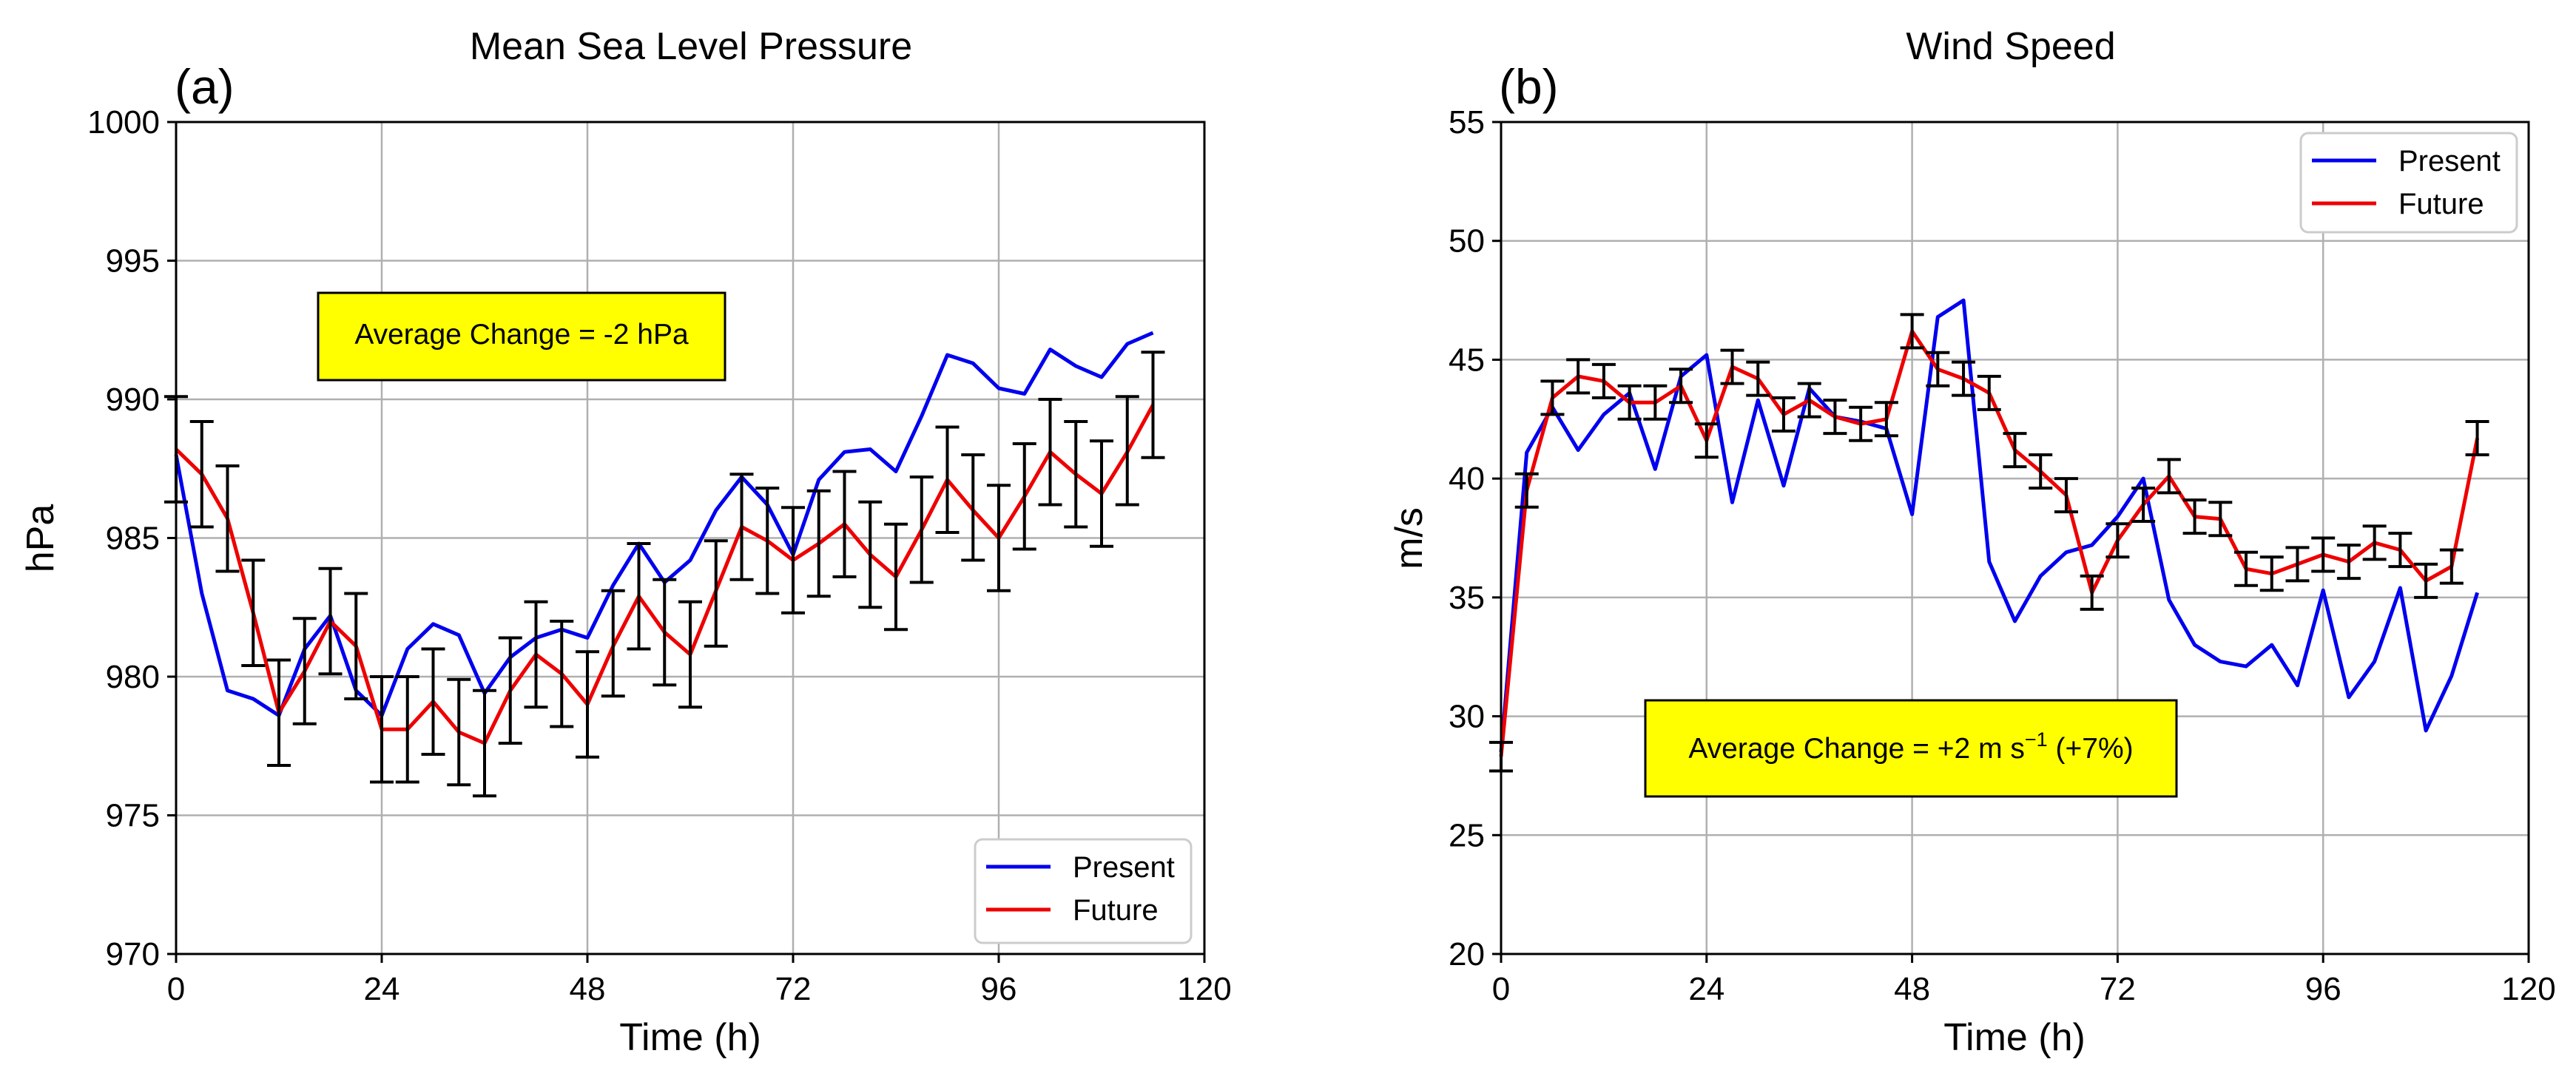 The height and width of the screenshot is (1076, 2576). What do you see at coordinates (123, 122) in the screenshot?
I see `y-tick-label: 1000` at bounding box center [123, 122].